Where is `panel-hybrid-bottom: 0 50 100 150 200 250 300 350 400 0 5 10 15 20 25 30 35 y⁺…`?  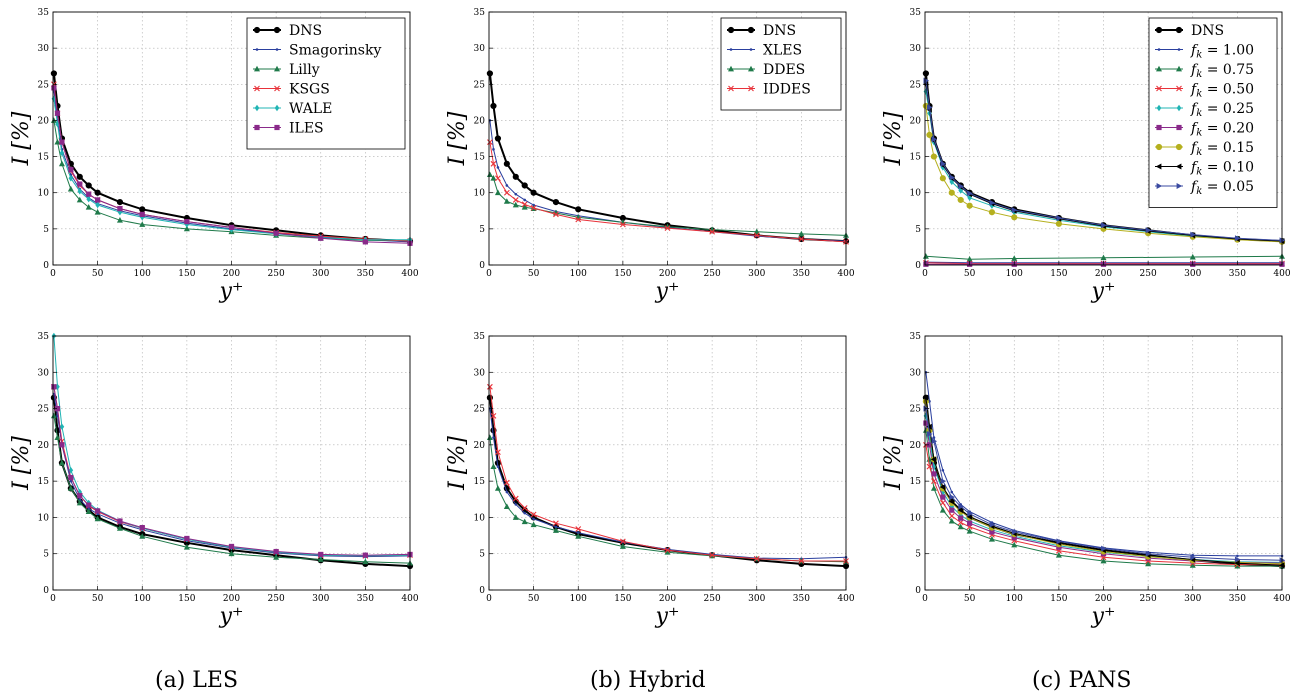 panel-hybrid-bottom: 0 50 100 150 200 250 300 350 400 0 5 10 15 20 25 30 35 y⁺… is located at coordinates (650, 480).